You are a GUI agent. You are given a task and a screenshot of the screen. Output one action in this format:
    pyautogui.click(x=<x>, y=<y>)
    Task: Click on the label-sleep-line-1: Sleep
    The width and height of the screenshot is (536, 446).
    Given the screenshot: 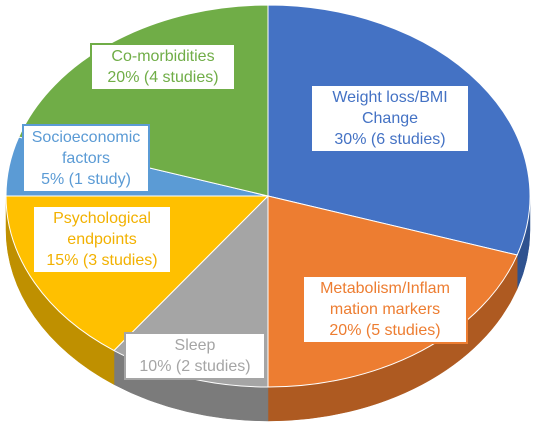 What is the action you would take?
    pyautogui.click(x=195, y=345)
    